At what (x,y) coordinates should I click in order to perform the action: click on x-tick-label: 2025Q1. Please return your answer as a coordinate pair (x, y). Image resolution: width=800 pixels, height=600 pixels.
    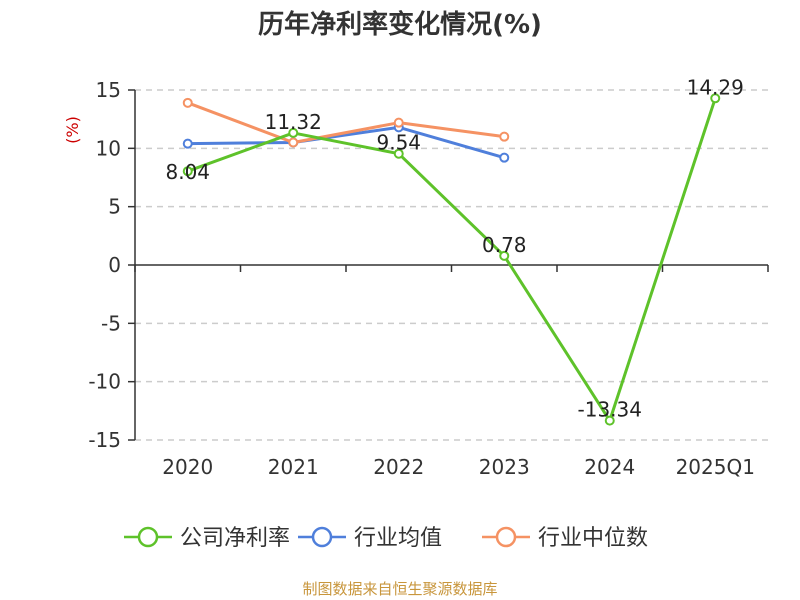
    Looking at the image, I should click on (715, 467).